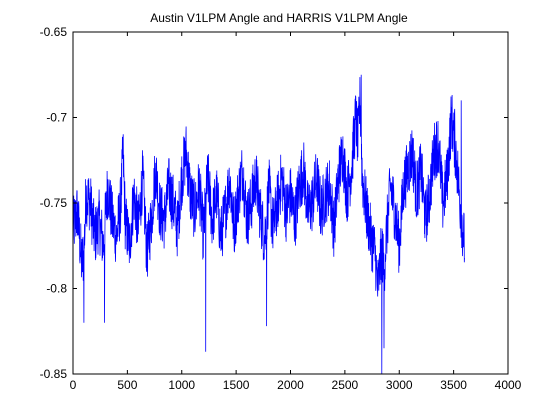  I want to click on y-tick-label: -0.65, so click(54, 32).